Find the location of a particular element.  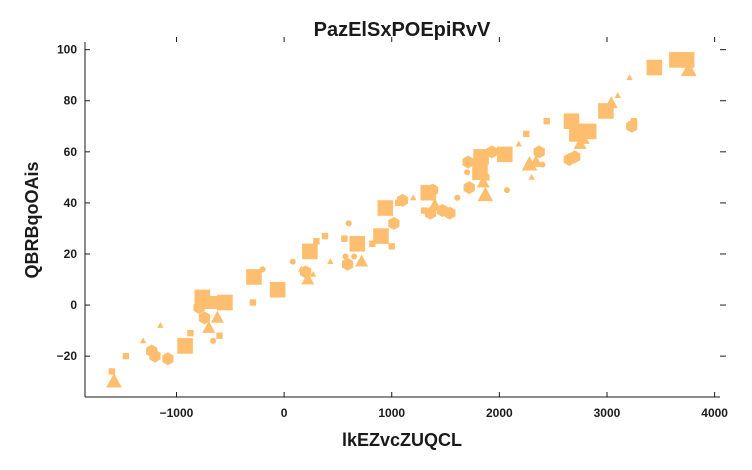

x-tick-label: 0 is located at coordinates (284, 413).